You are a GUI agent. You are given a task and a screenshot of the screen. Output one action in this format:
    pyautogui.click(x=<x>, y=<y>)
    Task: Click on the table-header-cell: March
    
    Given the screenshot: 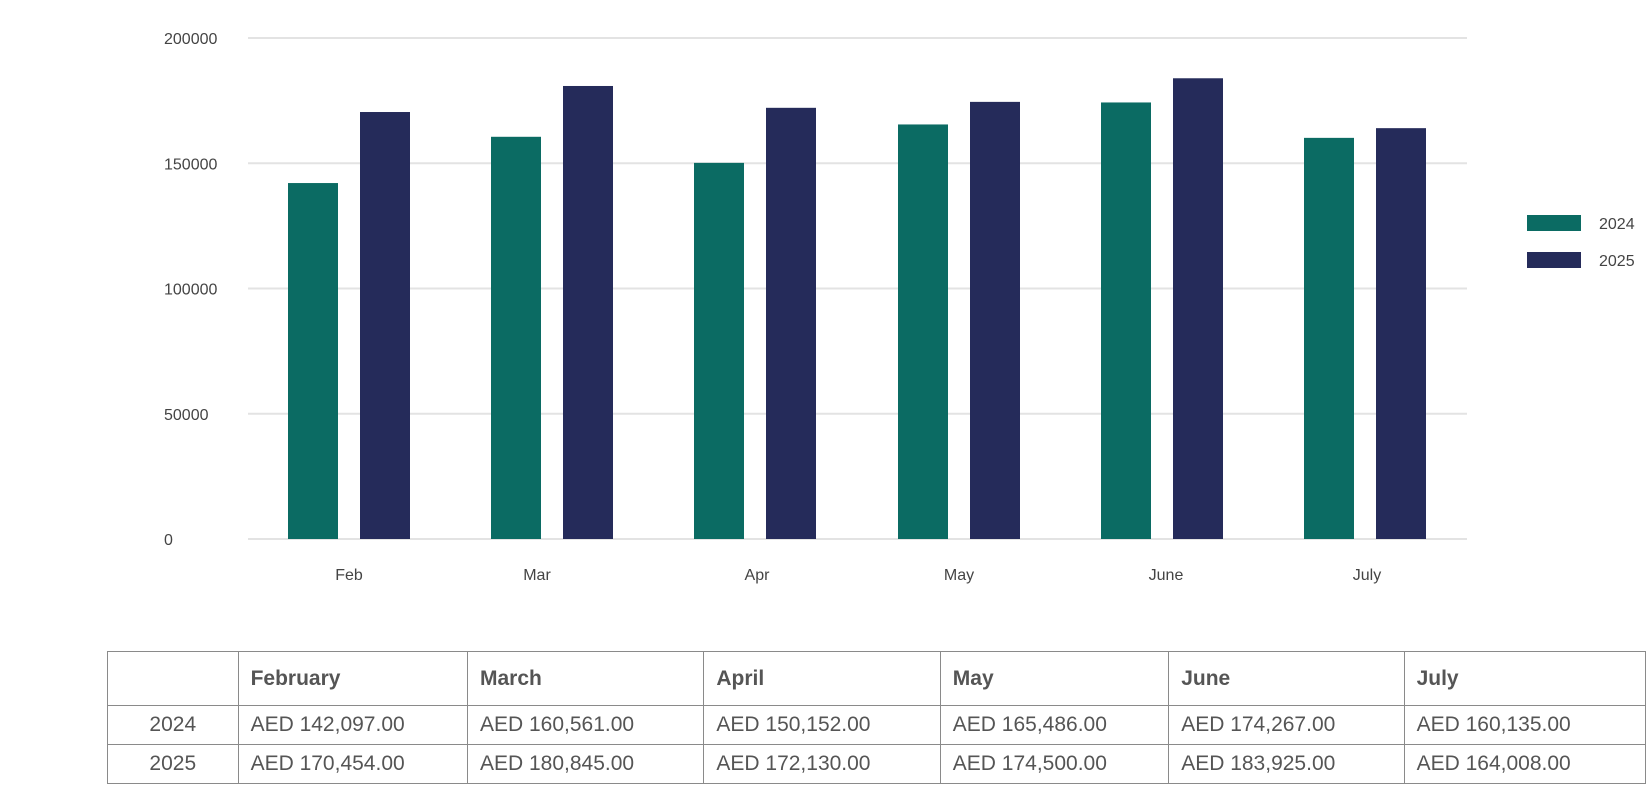 What is the action you would take?
    pyautogui.click(x=585, y=678)
    